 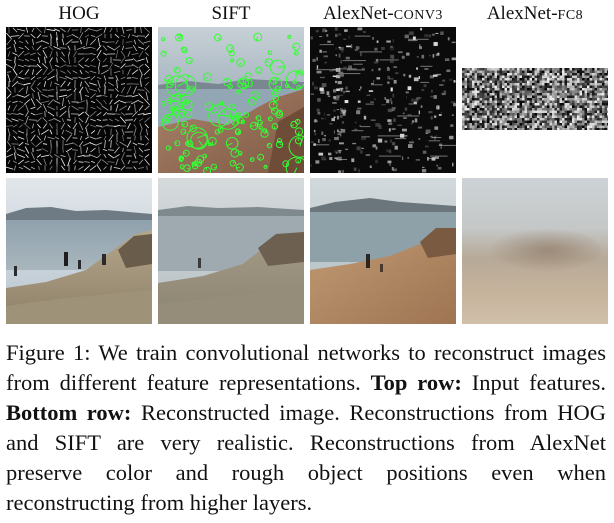 What do you see at coordinates (416, 382) in the screenshot?
I see `caption-bold-top-row: Top row:` at bounding box center [416, 382].